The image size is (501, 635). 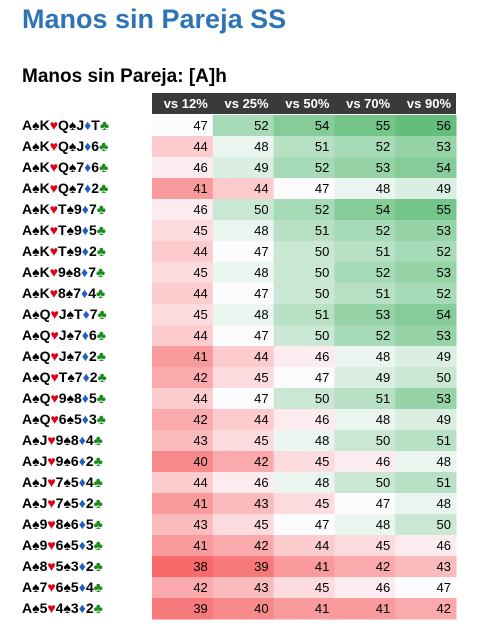 I want to click on hand-label: A♠J♥7♠5♦4♣, so click(x=62, y=482).